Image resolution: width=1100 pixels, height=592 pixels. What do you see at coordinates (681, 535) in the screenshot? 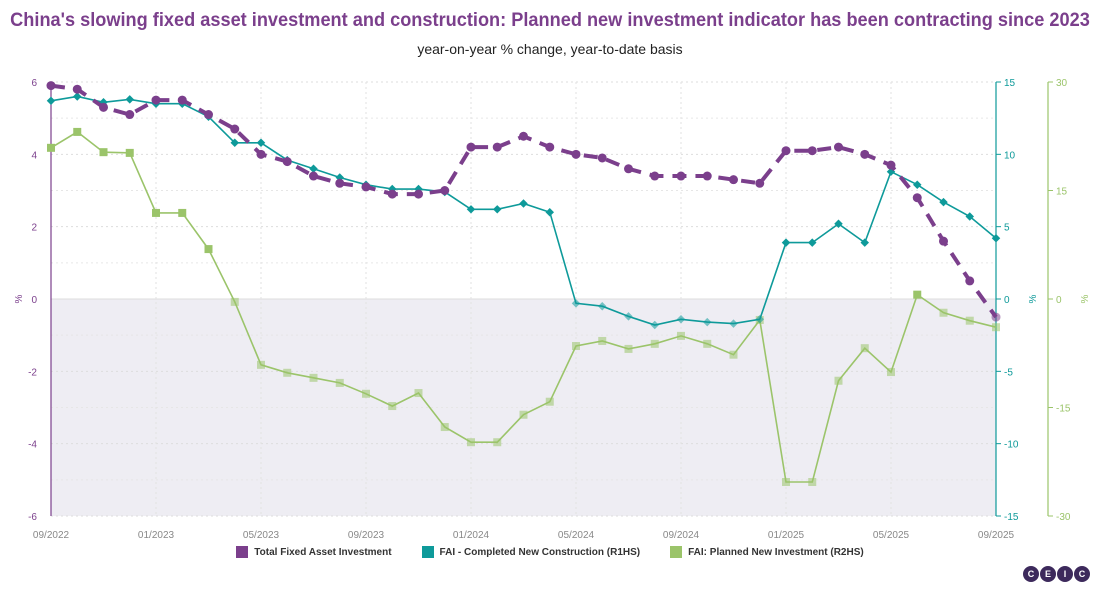
I see `x-tick-label: 09/2024` at bounding box center [681, 535].